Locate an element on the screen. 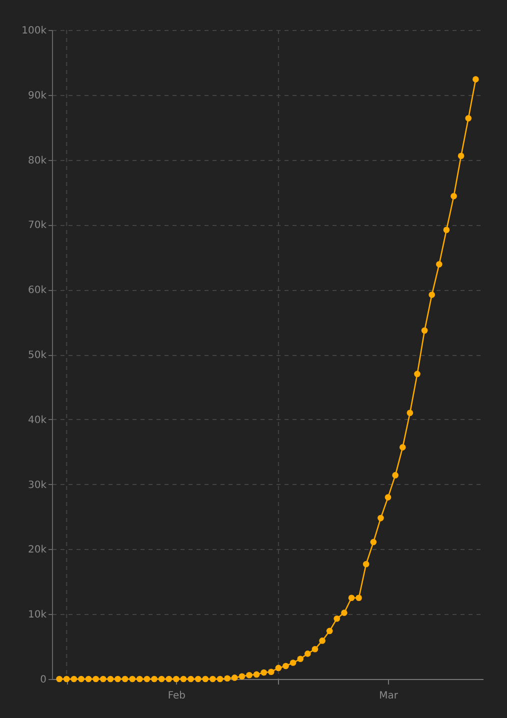  y-tick-label: 30k is located at coordinates (37, 485).